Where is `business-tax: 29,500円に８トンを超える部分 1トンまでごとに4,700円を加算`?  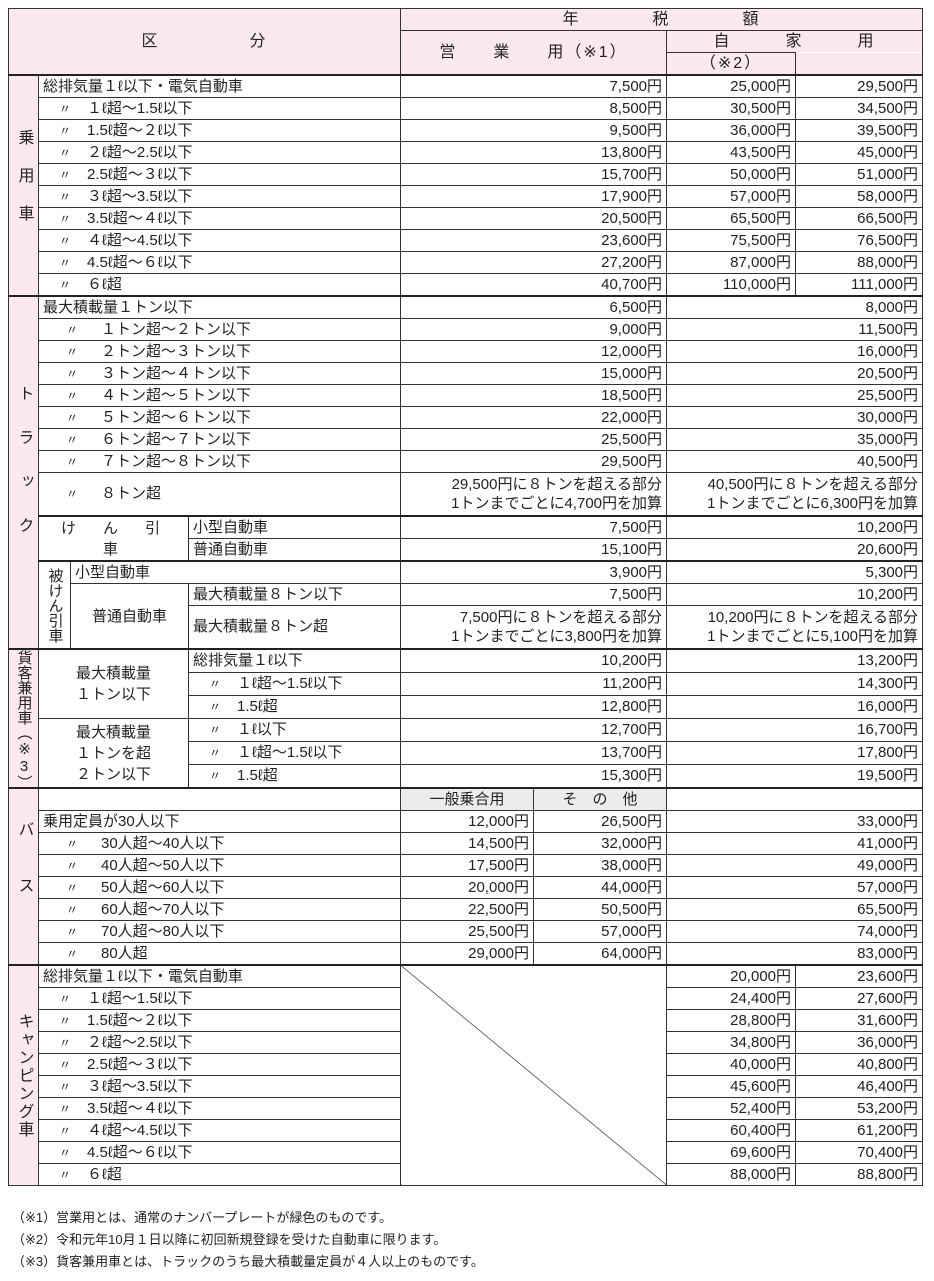
business-tax: 29,500円に８トンを超える部分 1トンまでごとに4,700円を加算 is located at coordinates (534, 494).